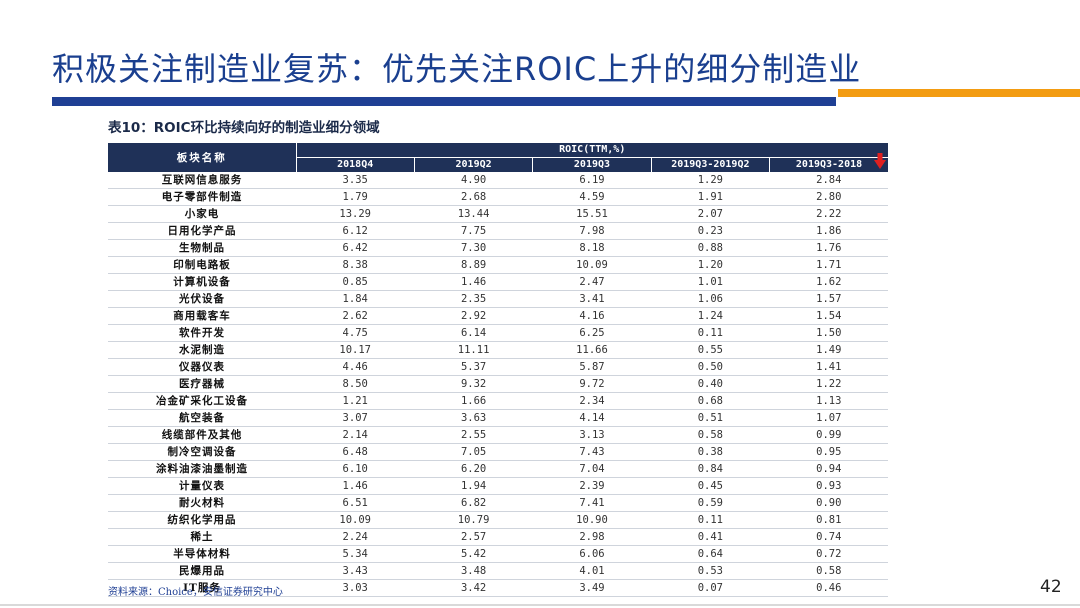 The image size is (1080, 608). What do you see at coordinates (355, 316) in the screenshot?
I see `roic-value: 2.62` at bounding box center [355, 316].